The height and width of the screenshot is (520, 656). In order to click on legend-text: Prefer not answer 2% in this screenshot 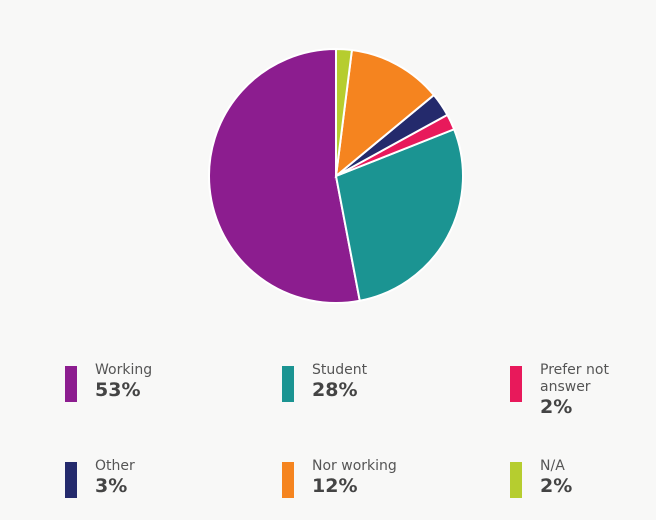, I will do `click(590, 390)`.